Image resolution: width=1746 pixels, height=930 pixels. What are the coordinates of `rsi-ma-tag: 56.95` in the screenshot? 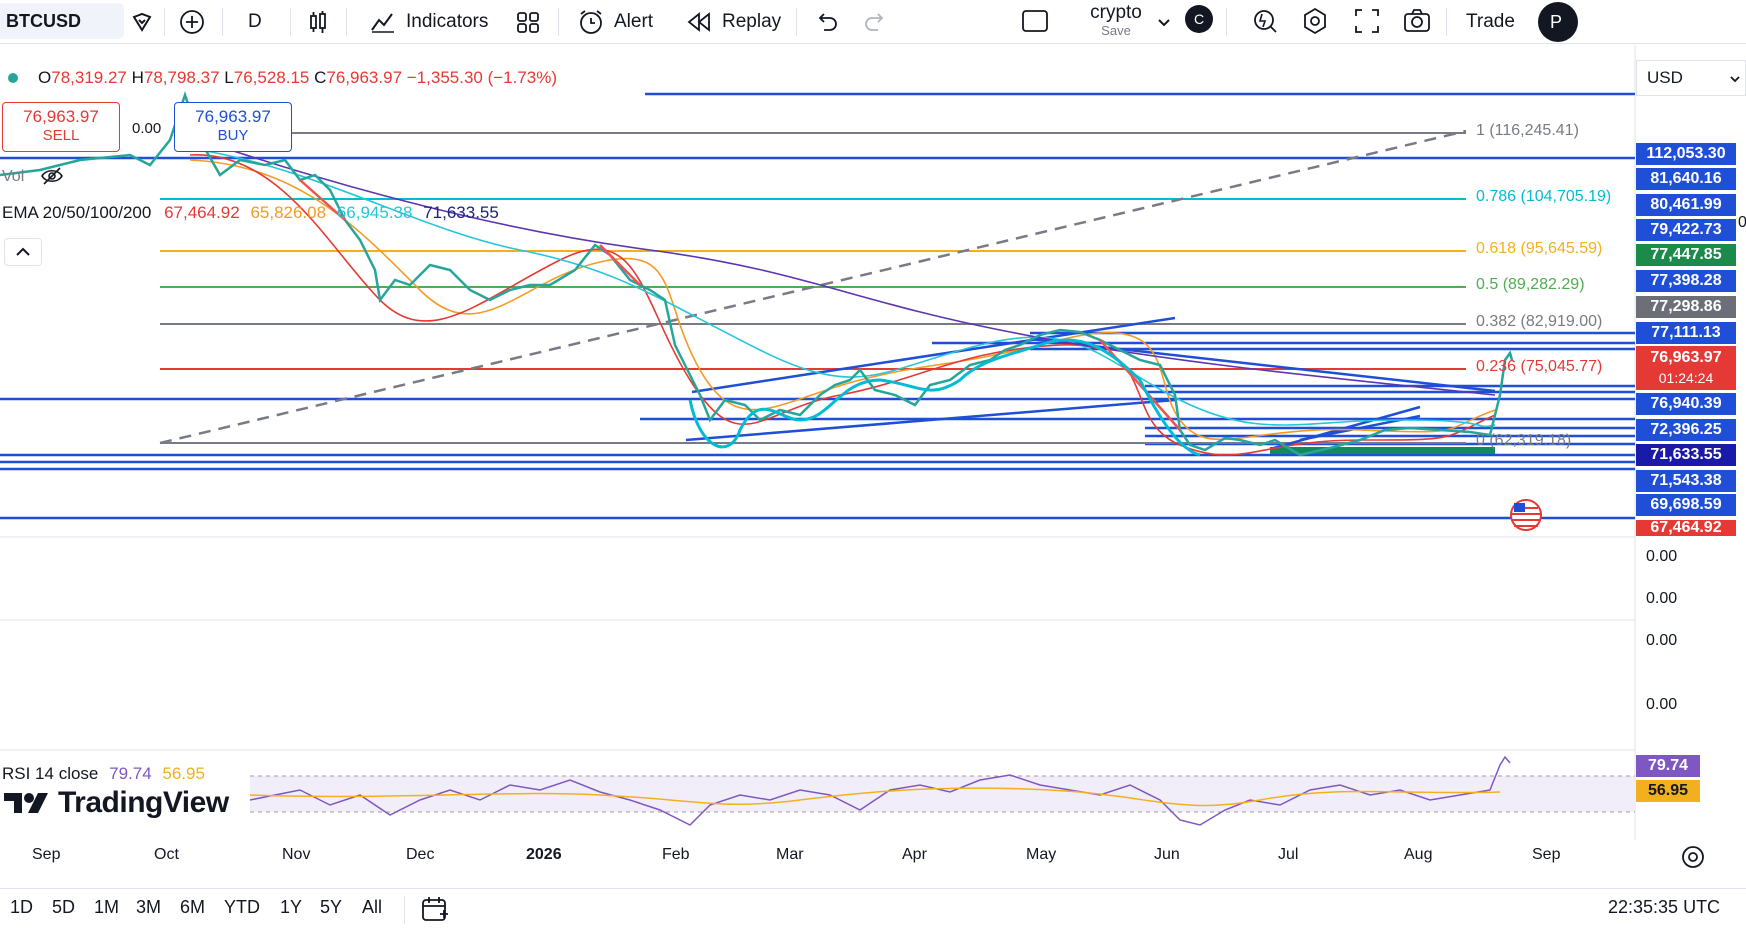 It's located at (1668, 791).